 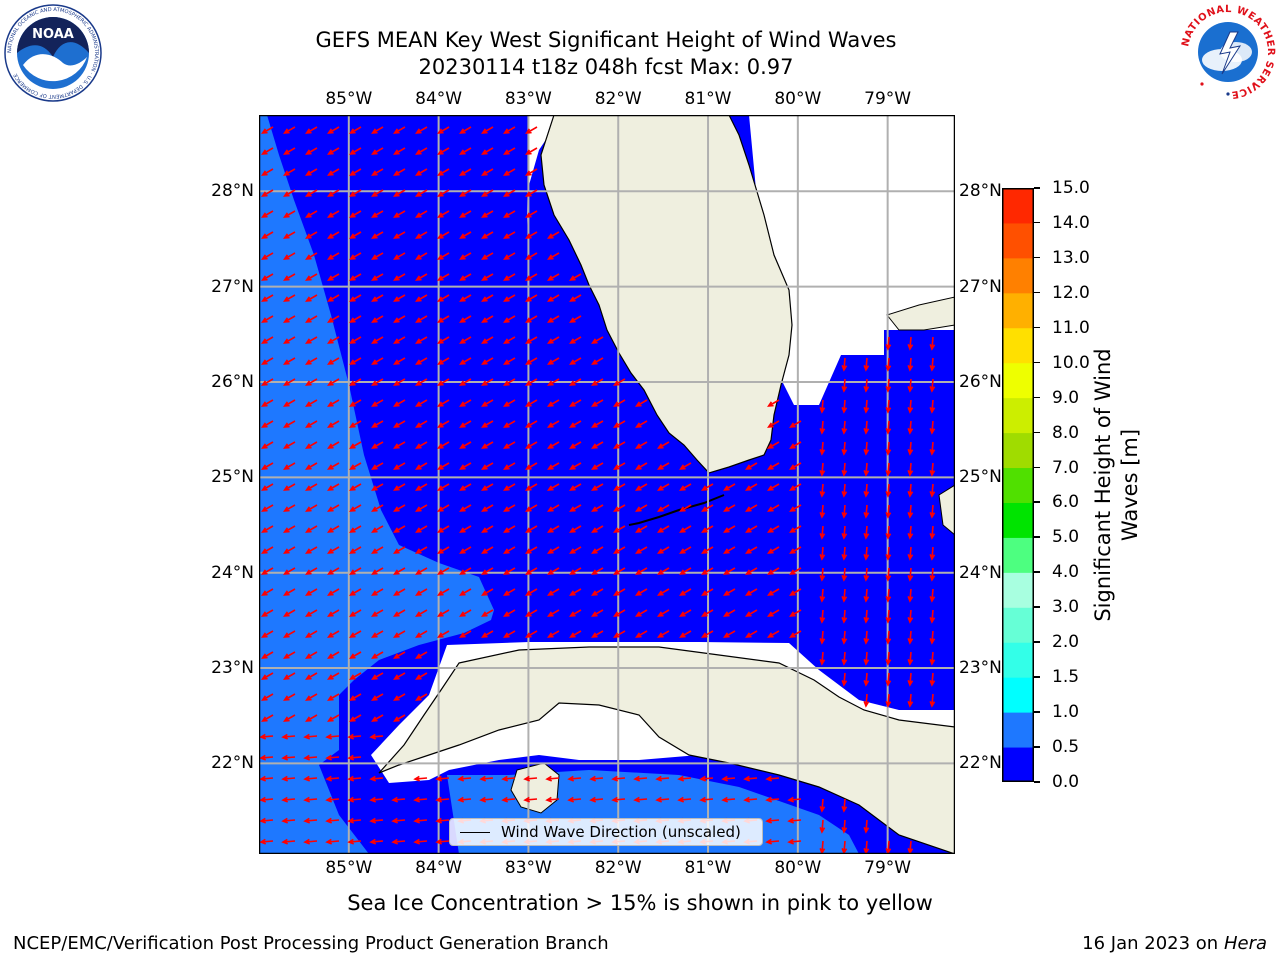 I want to click on latitude-tick-label: 26°N, so click(x=980, y=381).